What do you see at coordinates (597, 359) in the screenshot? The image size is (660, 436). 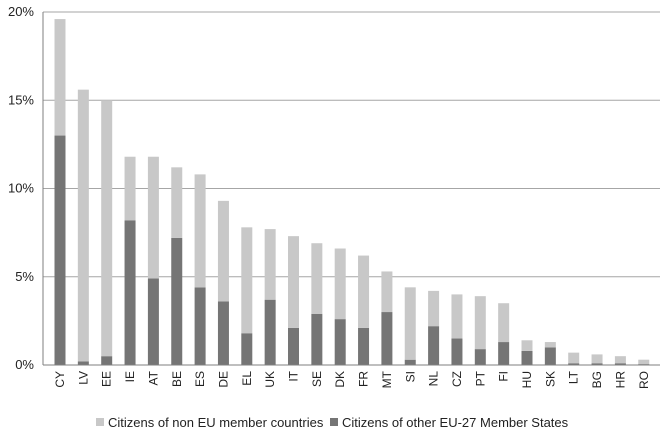 I see `bar-segment-bg-non-eu` at bounding box center [597, 359].